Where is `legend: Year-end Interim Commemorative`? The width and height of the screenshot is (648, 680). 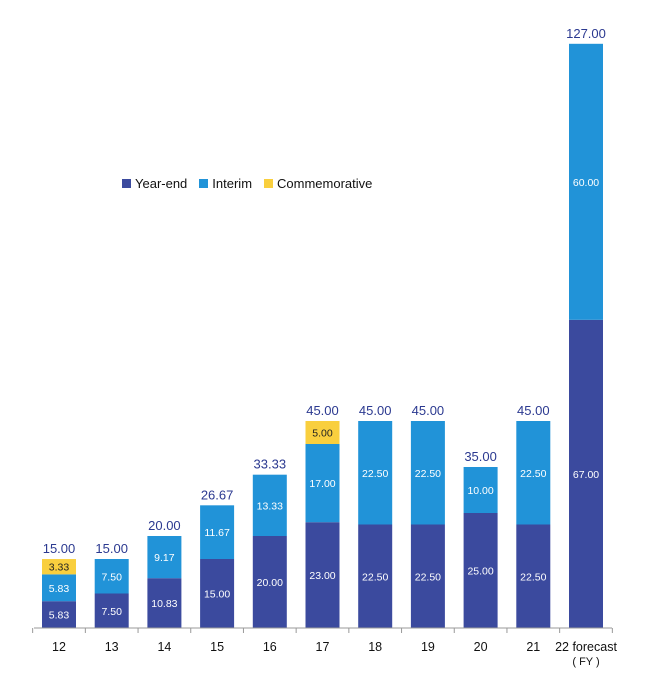 legend: Year-end Interim Commemorative is located at coordinates (253, 183).